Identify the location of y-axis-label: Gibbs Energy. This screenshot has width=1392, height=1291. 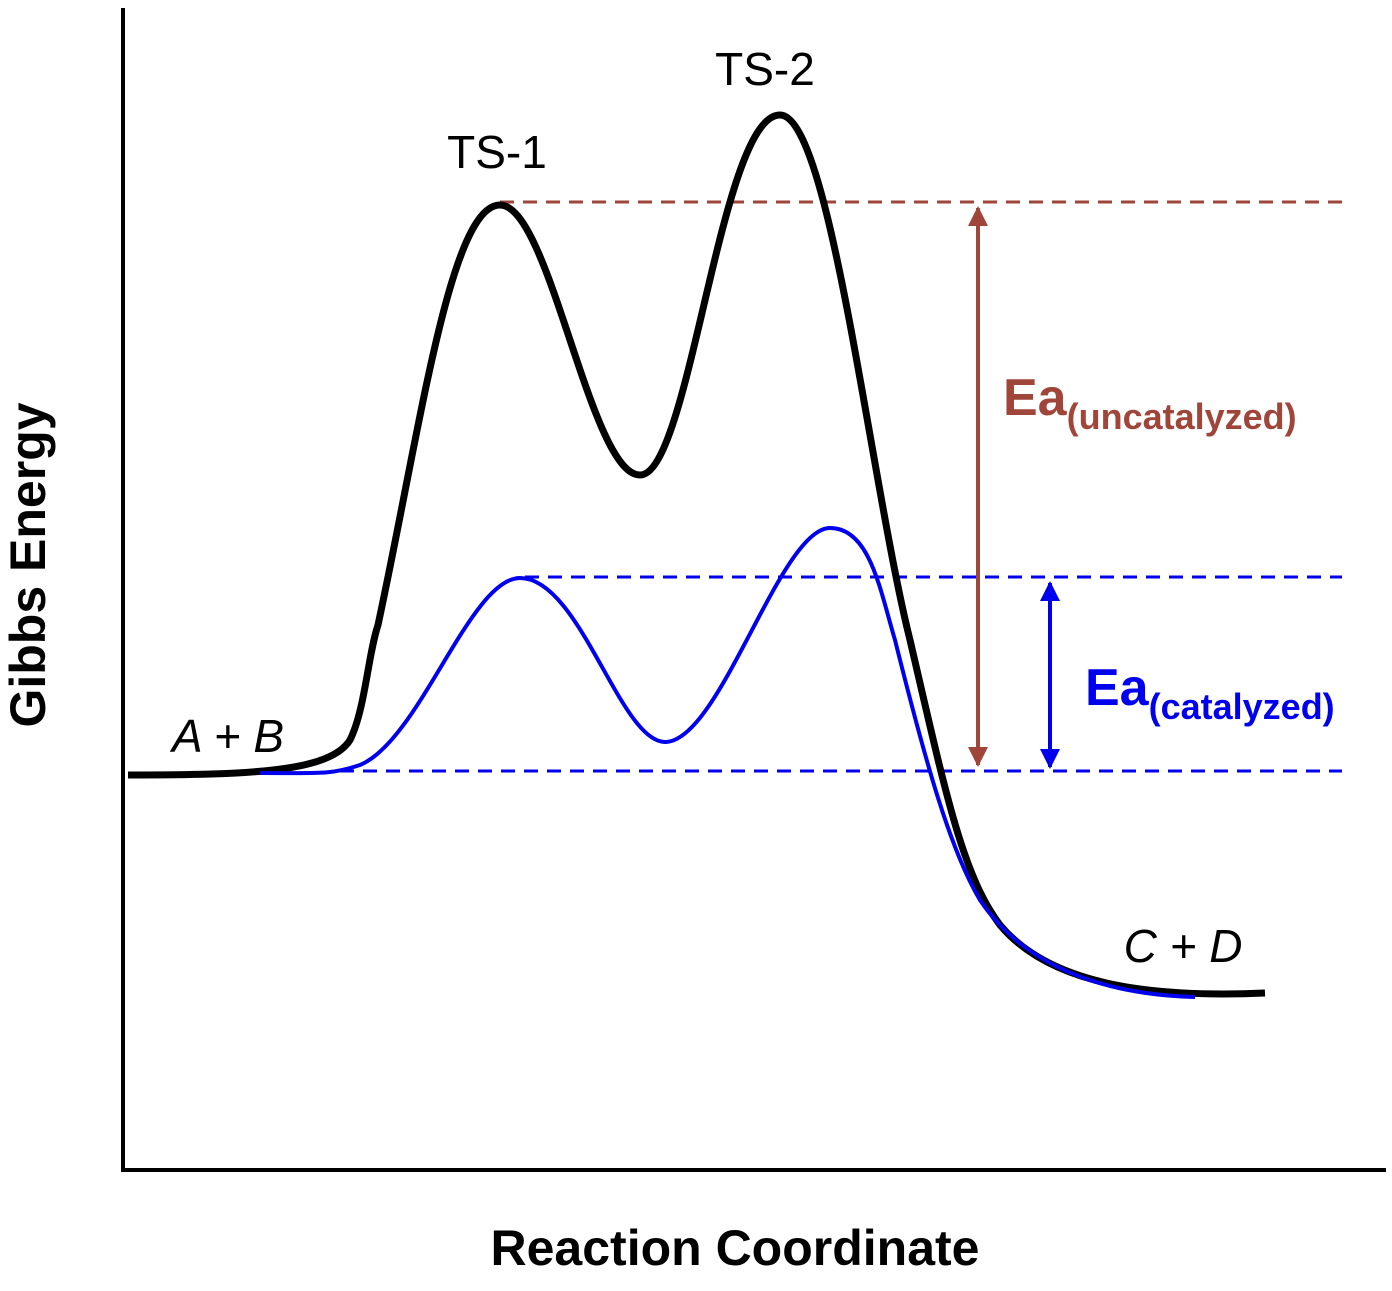
(28, 564).